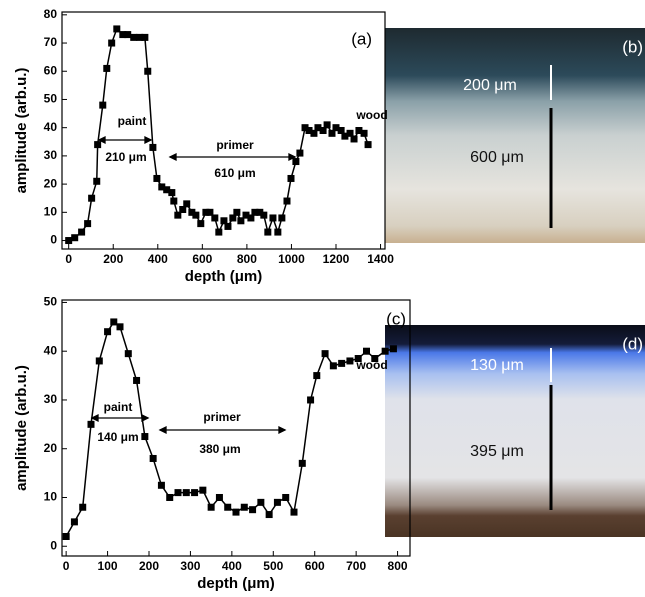  What do you see at coordinates (125, 157) in the screenshot?
I see `annotation: 210 μm` at bounding box center [125, 157].